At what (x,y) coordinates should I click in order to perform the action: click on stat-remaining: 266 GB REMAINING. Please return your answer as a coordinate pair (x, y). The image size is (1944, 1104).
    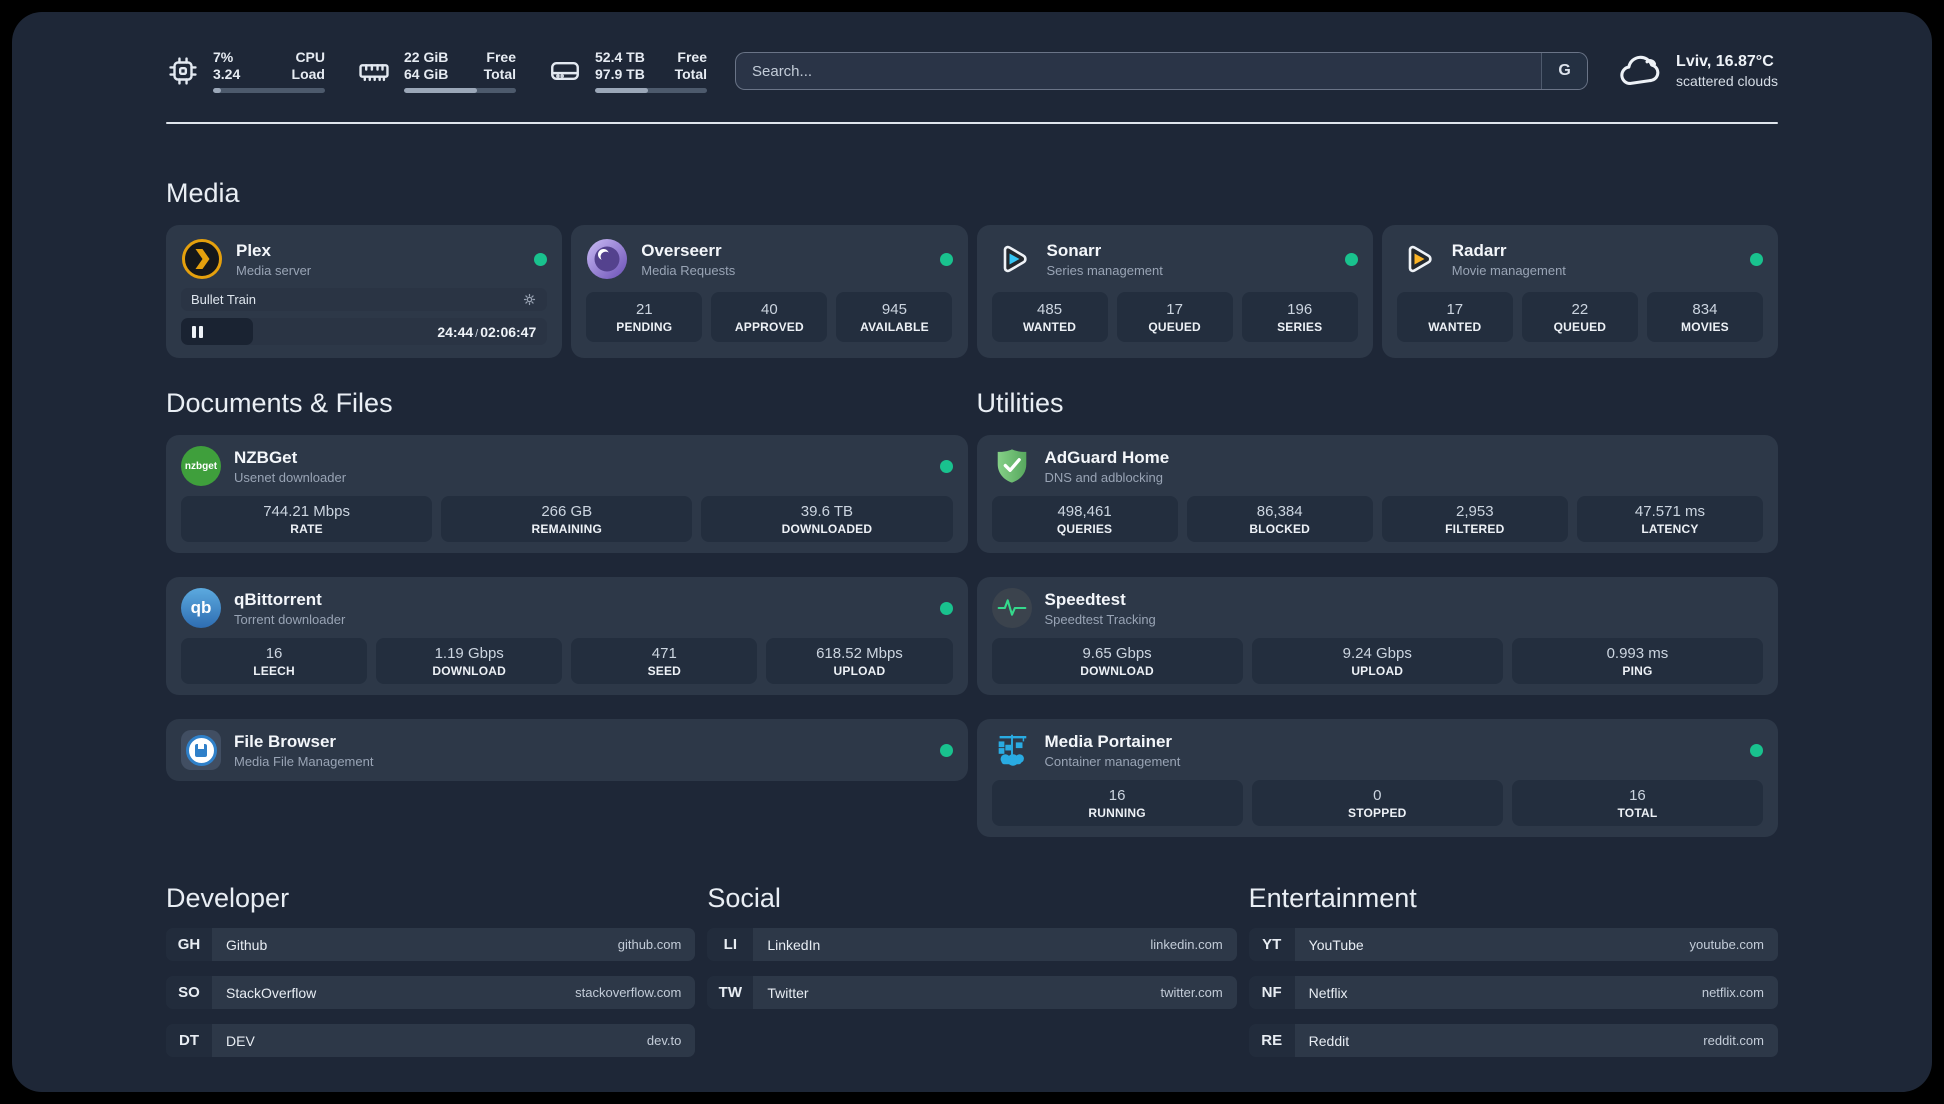
    Looking at the image, I should click on (567, 519).